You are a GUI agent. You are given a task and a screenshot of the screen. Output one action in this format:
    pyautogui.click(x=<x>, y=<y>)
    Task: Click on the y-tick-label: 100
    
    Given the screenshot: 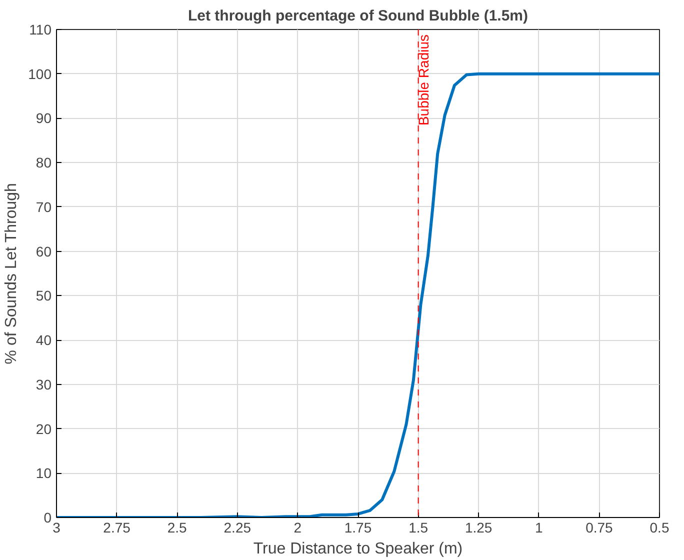 What is the action you would take?
    pyautogui.click(x=40, y=74)
    